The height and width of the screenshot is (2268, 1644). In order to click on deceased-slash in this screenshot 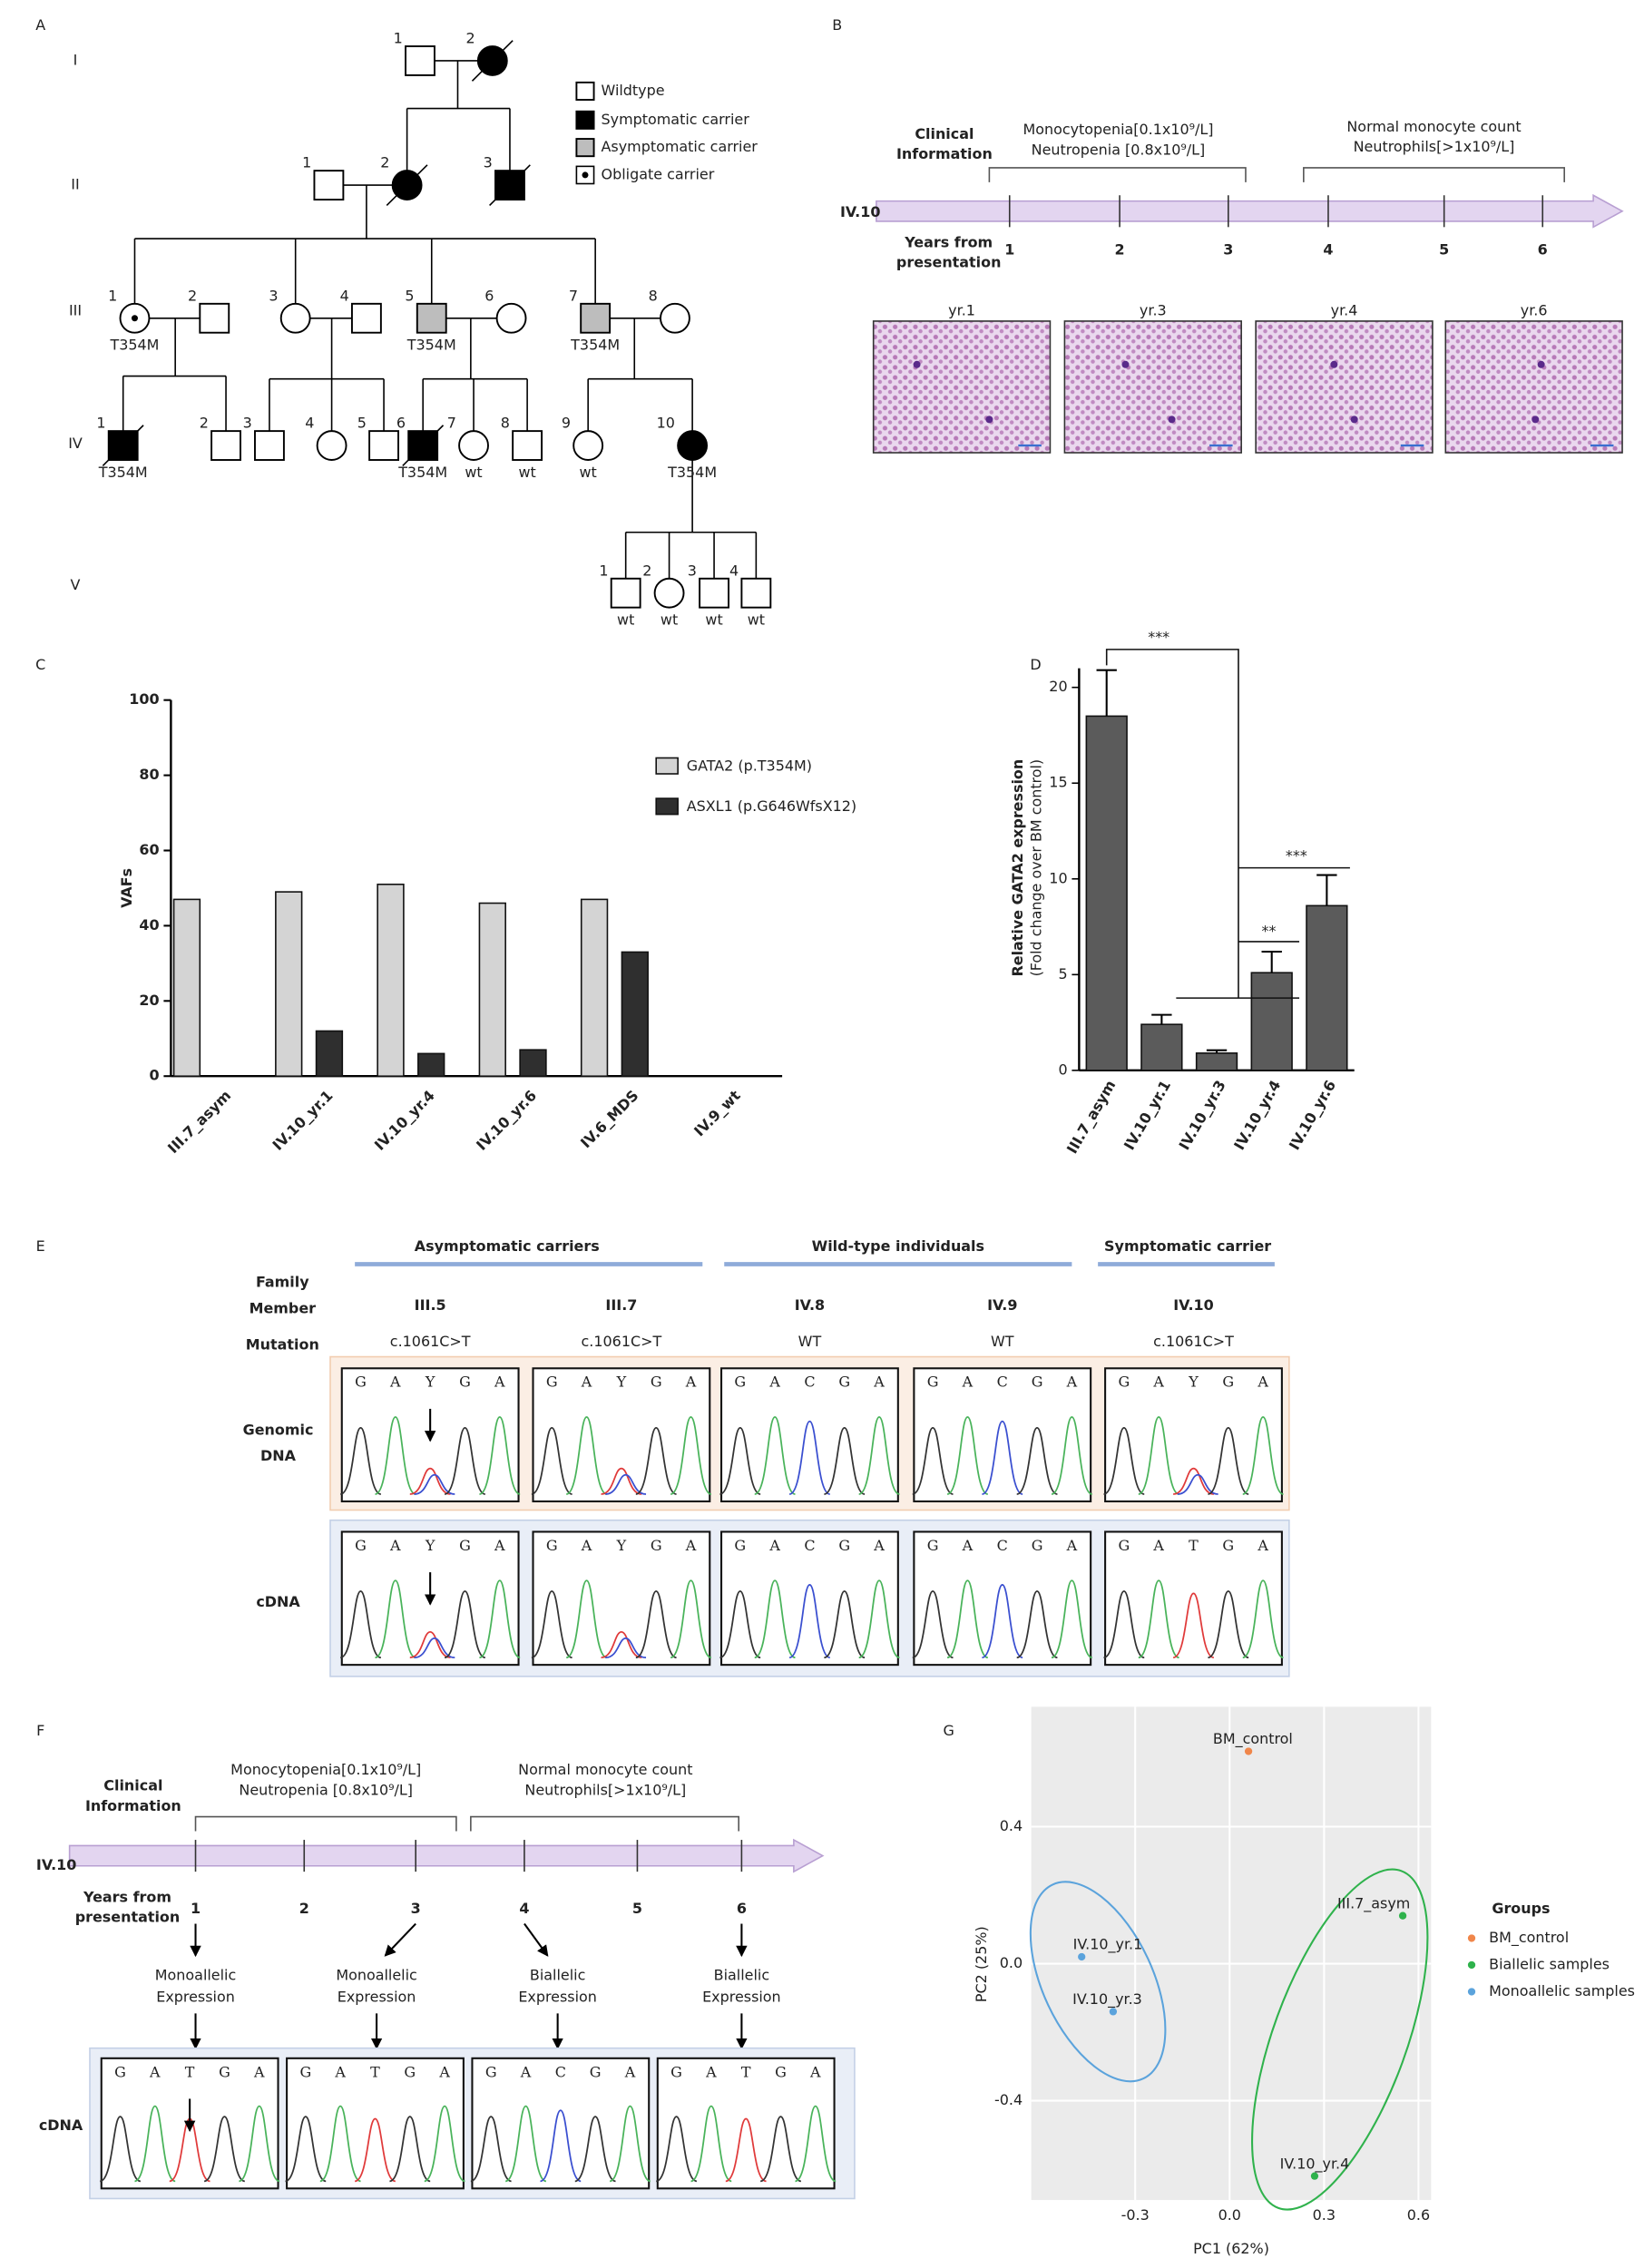, I will do `click(407, 185)`.